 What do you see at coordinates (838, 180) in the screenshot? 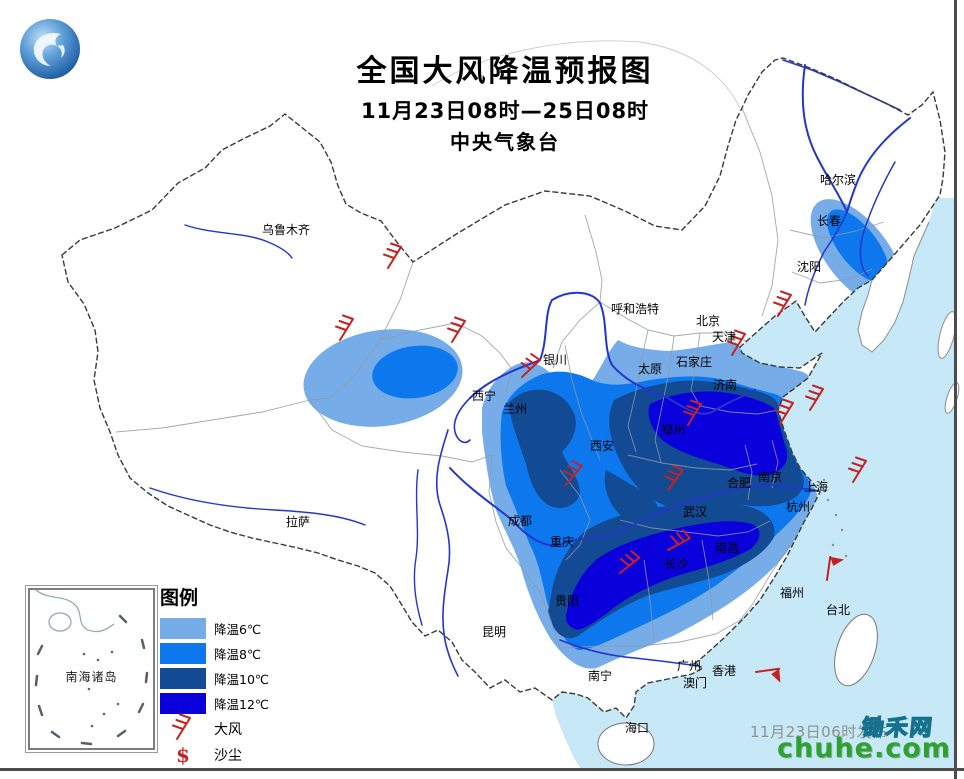
I see `city-label: 哈尔滨` at bounding box center [838, 180].